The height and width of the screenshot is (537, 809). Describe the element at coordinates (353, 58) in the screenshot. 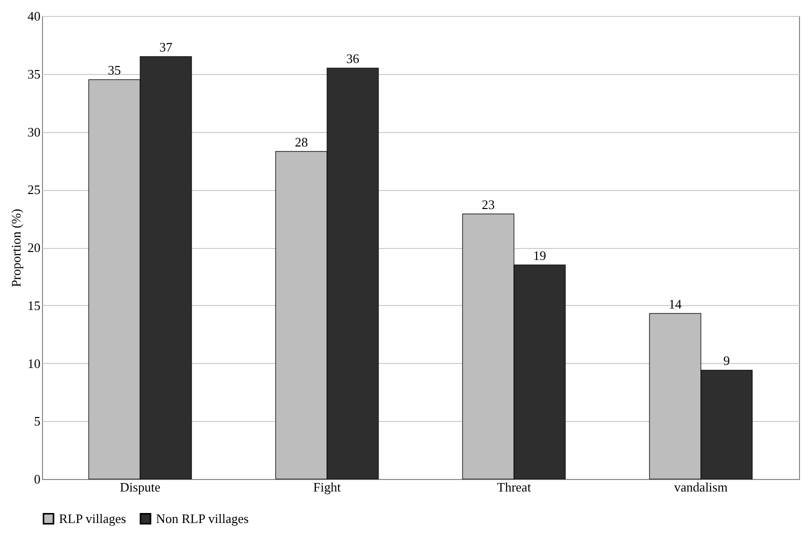

I see `data-label: 36` at that location.